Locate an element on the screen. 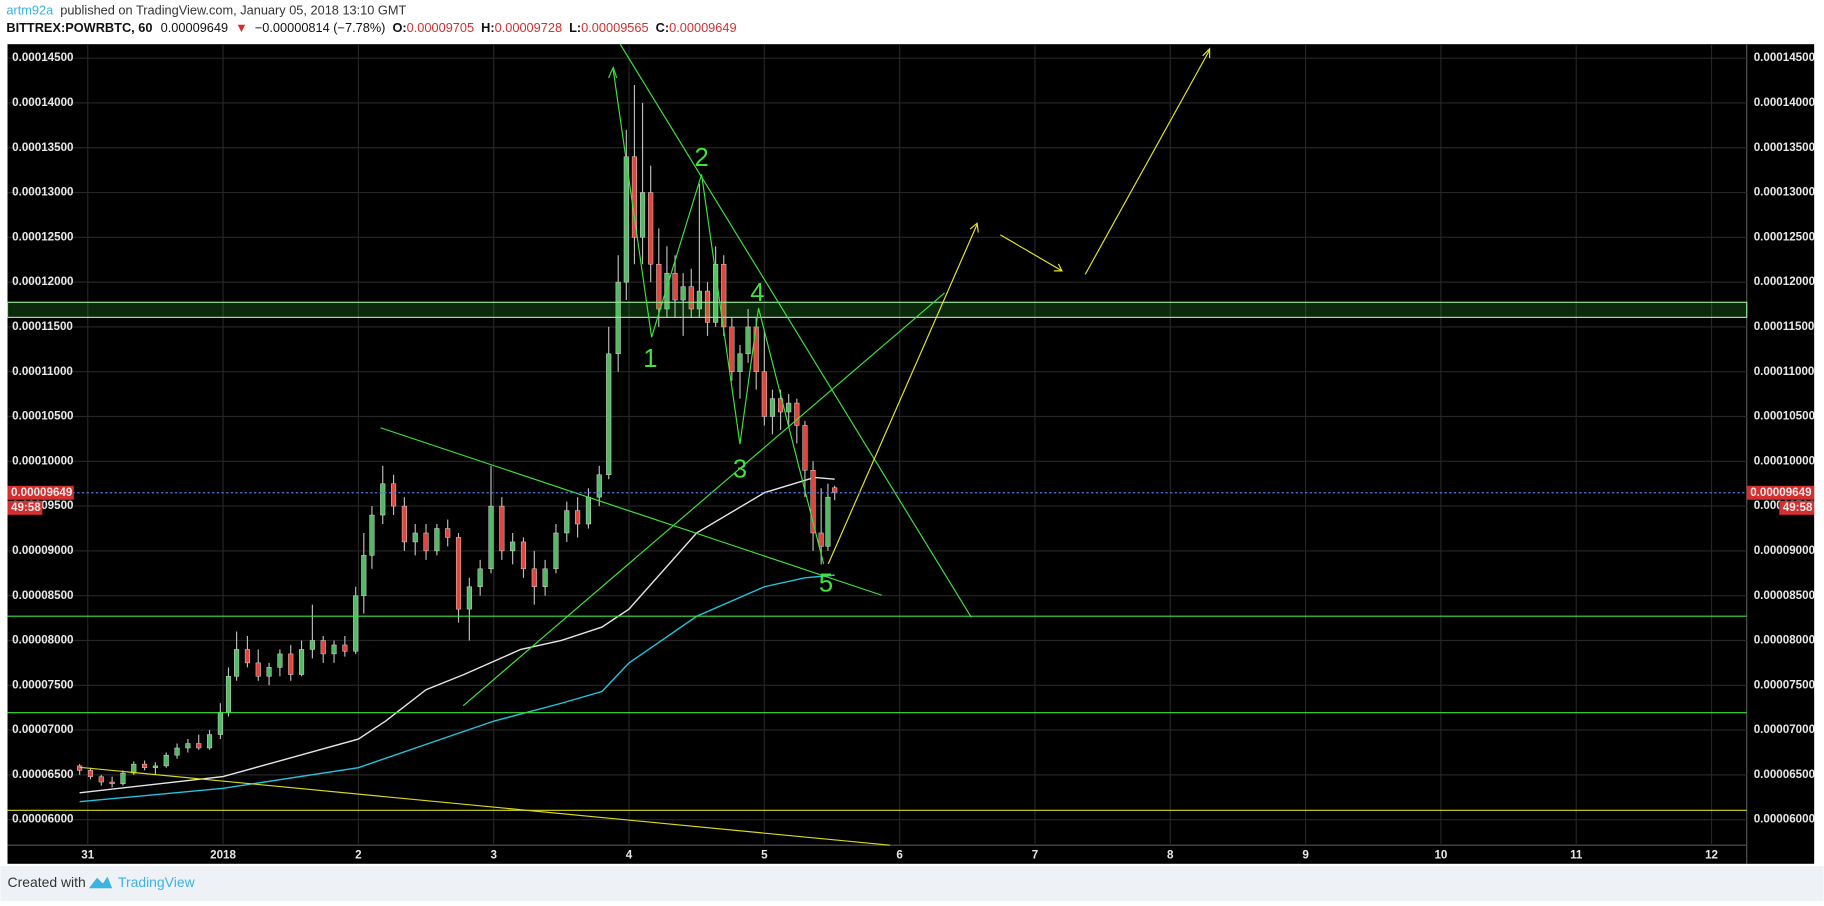  wave-label: 1 is located at coordinates (650, 359).